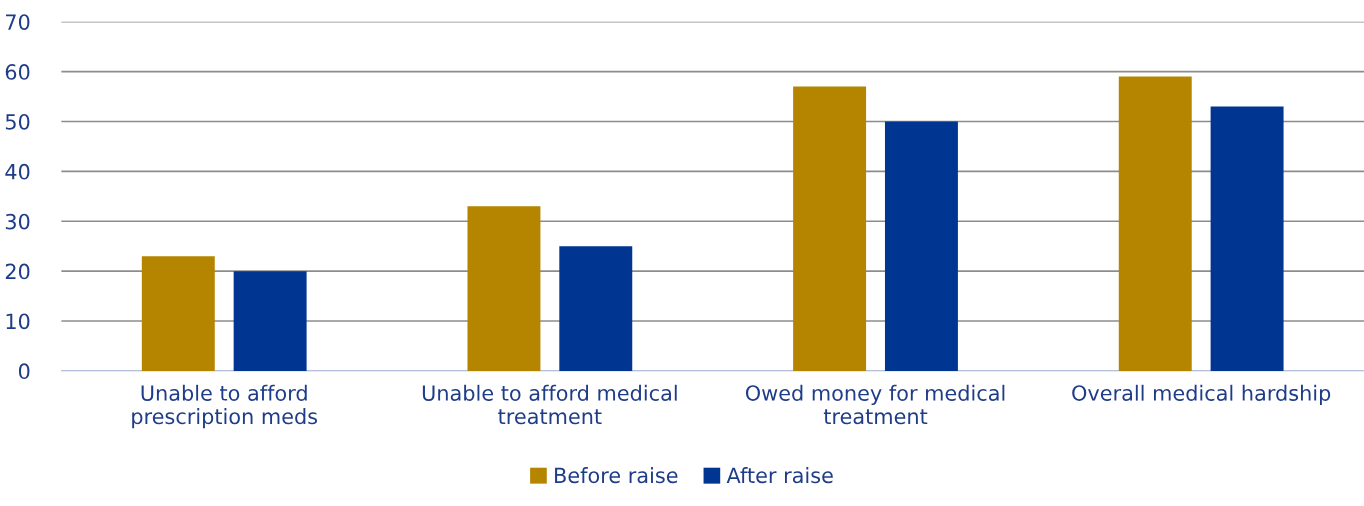 This screenshot has width=1364, height=506. What do you see at coordinates (549, 404) in the screenshot?
I see `x-tick-label: Unable to afford medical treatment` at bounding box center [549, 404].